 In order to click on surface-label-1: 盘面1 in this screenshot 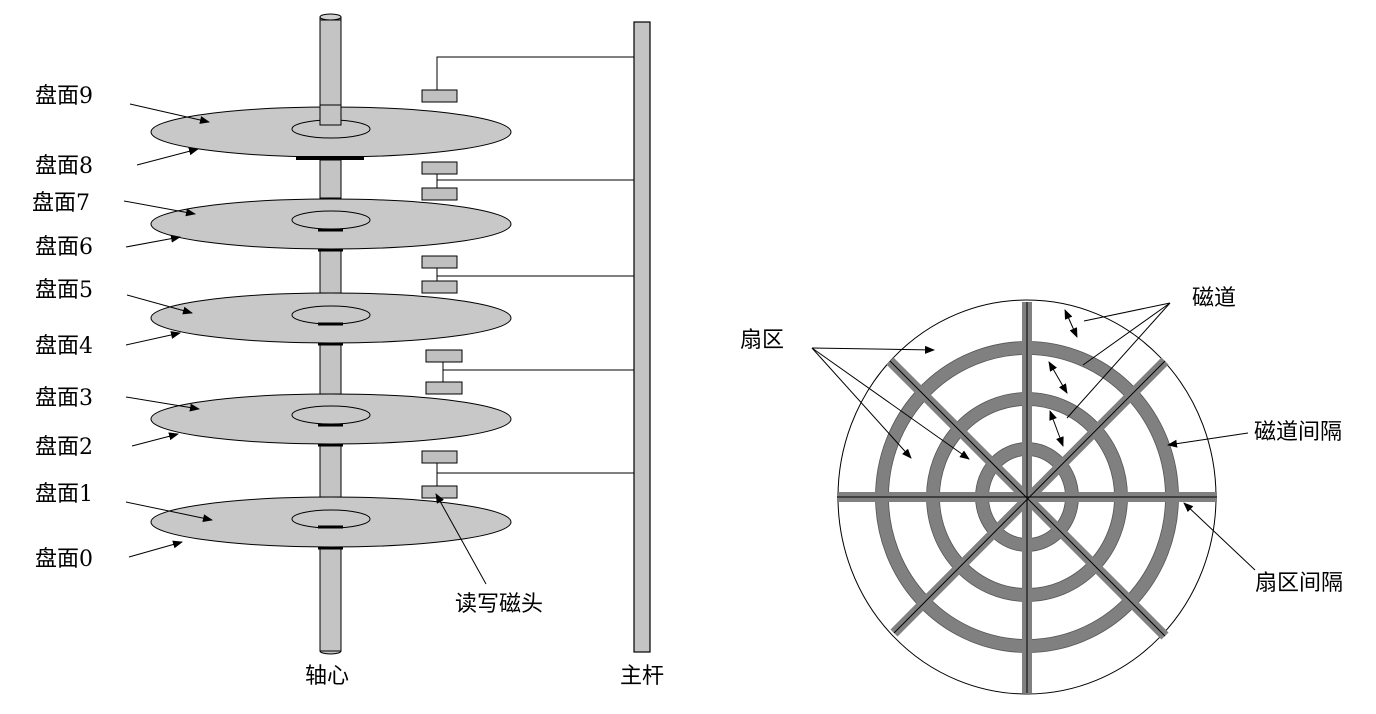, I will do `click(64, 494)`.